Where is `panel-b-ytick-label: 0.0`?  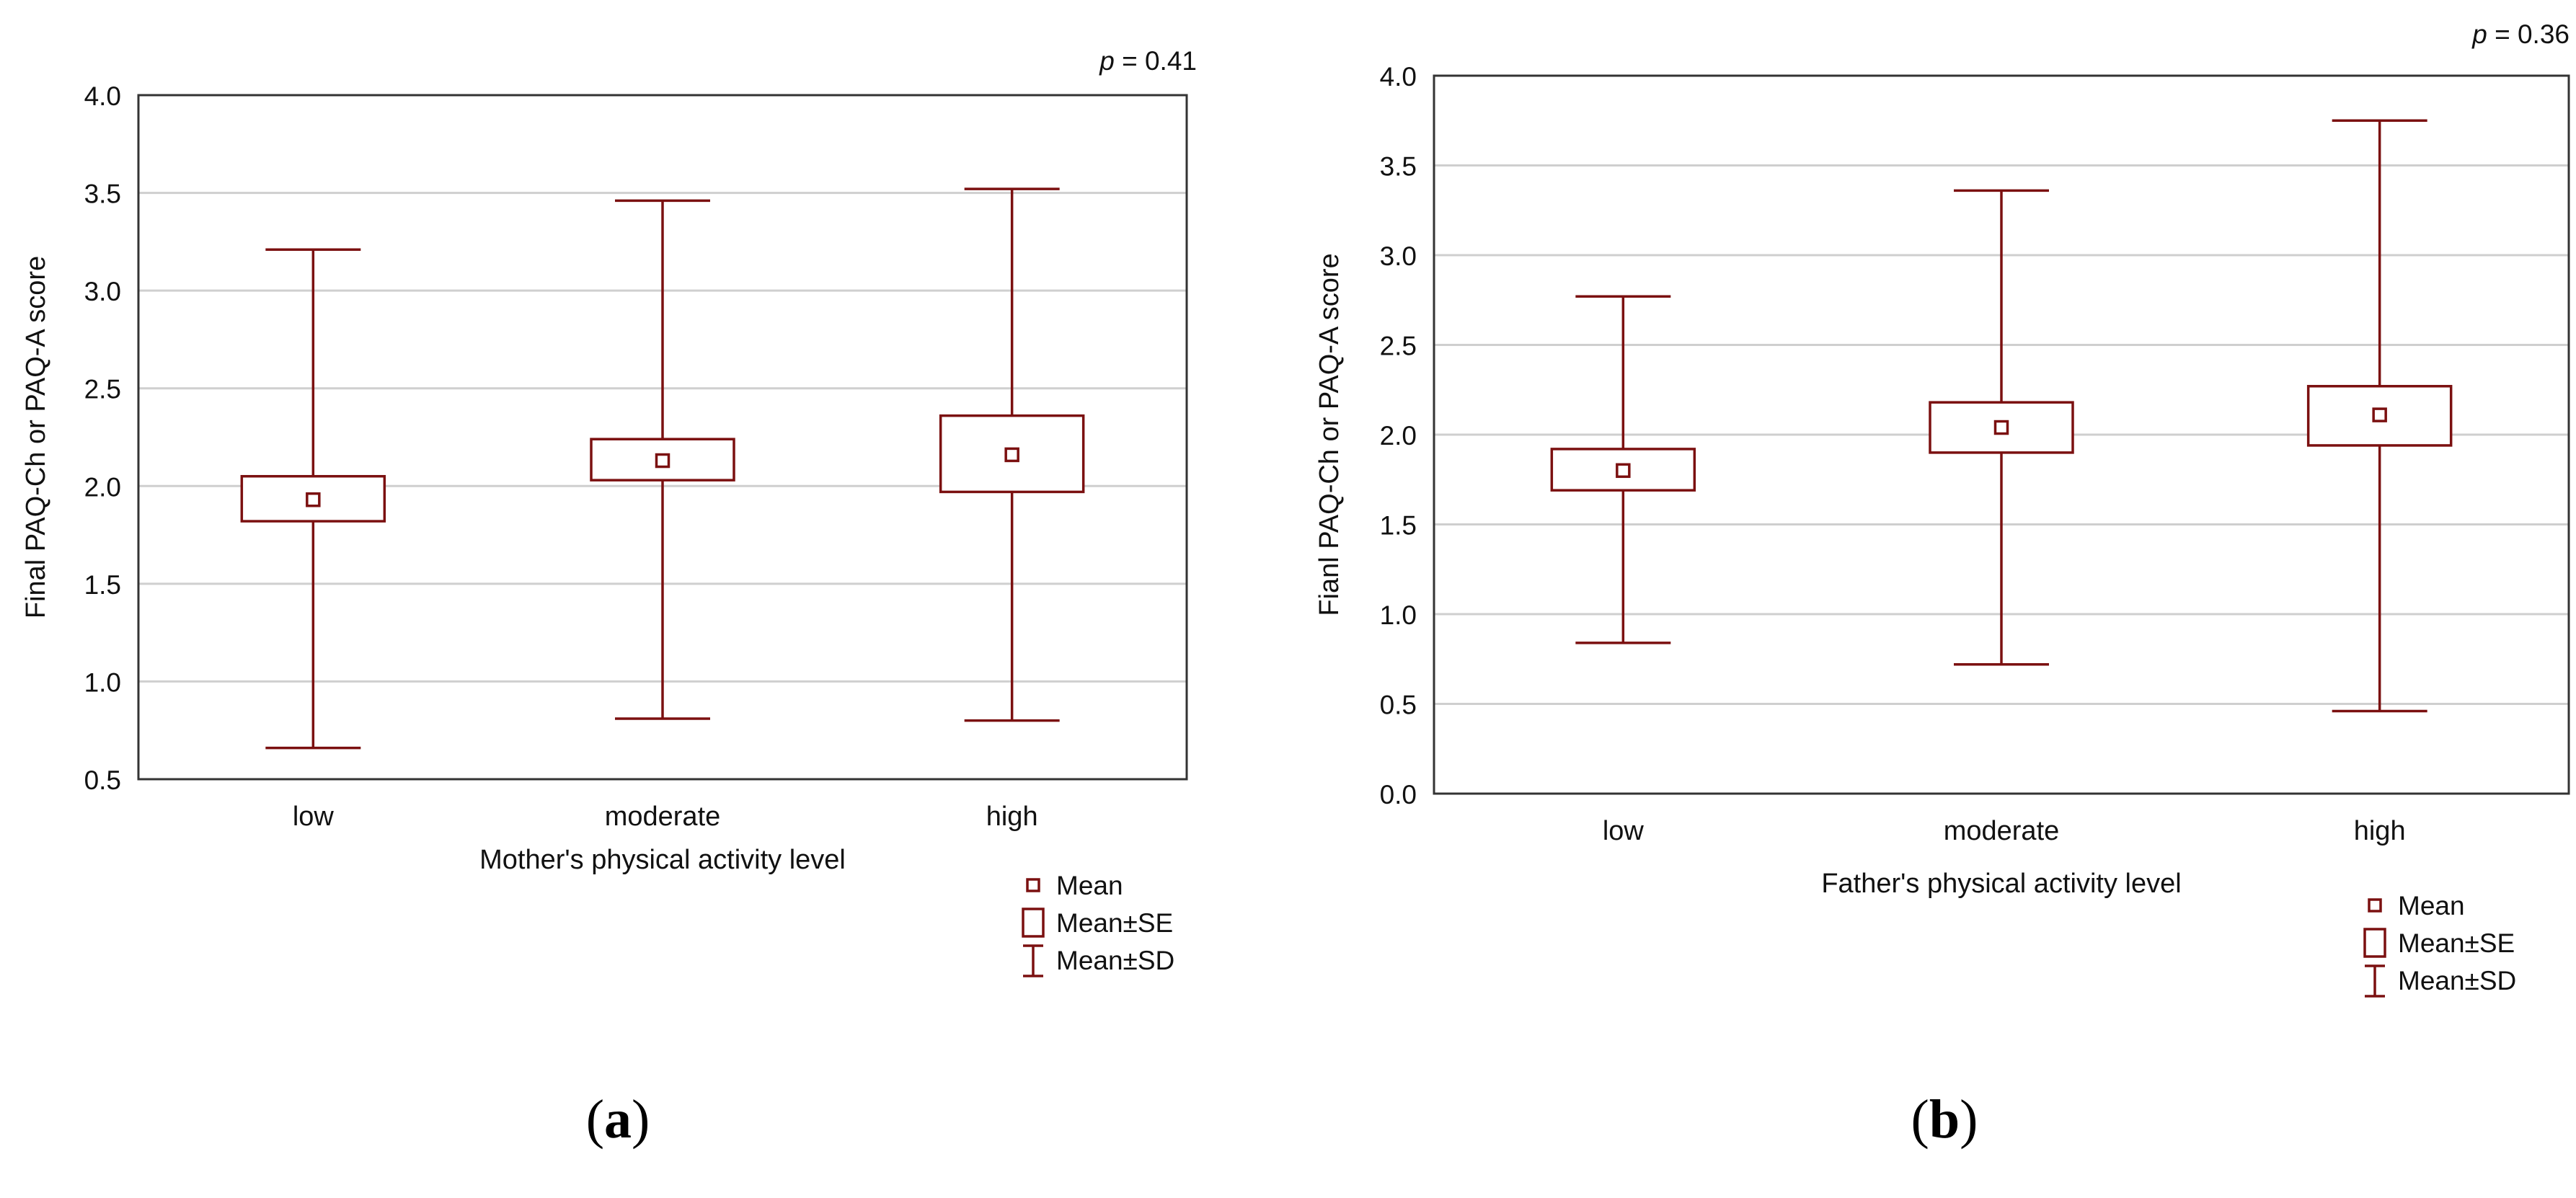
panel-b-ytick-label: 0.0 is located at coordinates (1398, 794).